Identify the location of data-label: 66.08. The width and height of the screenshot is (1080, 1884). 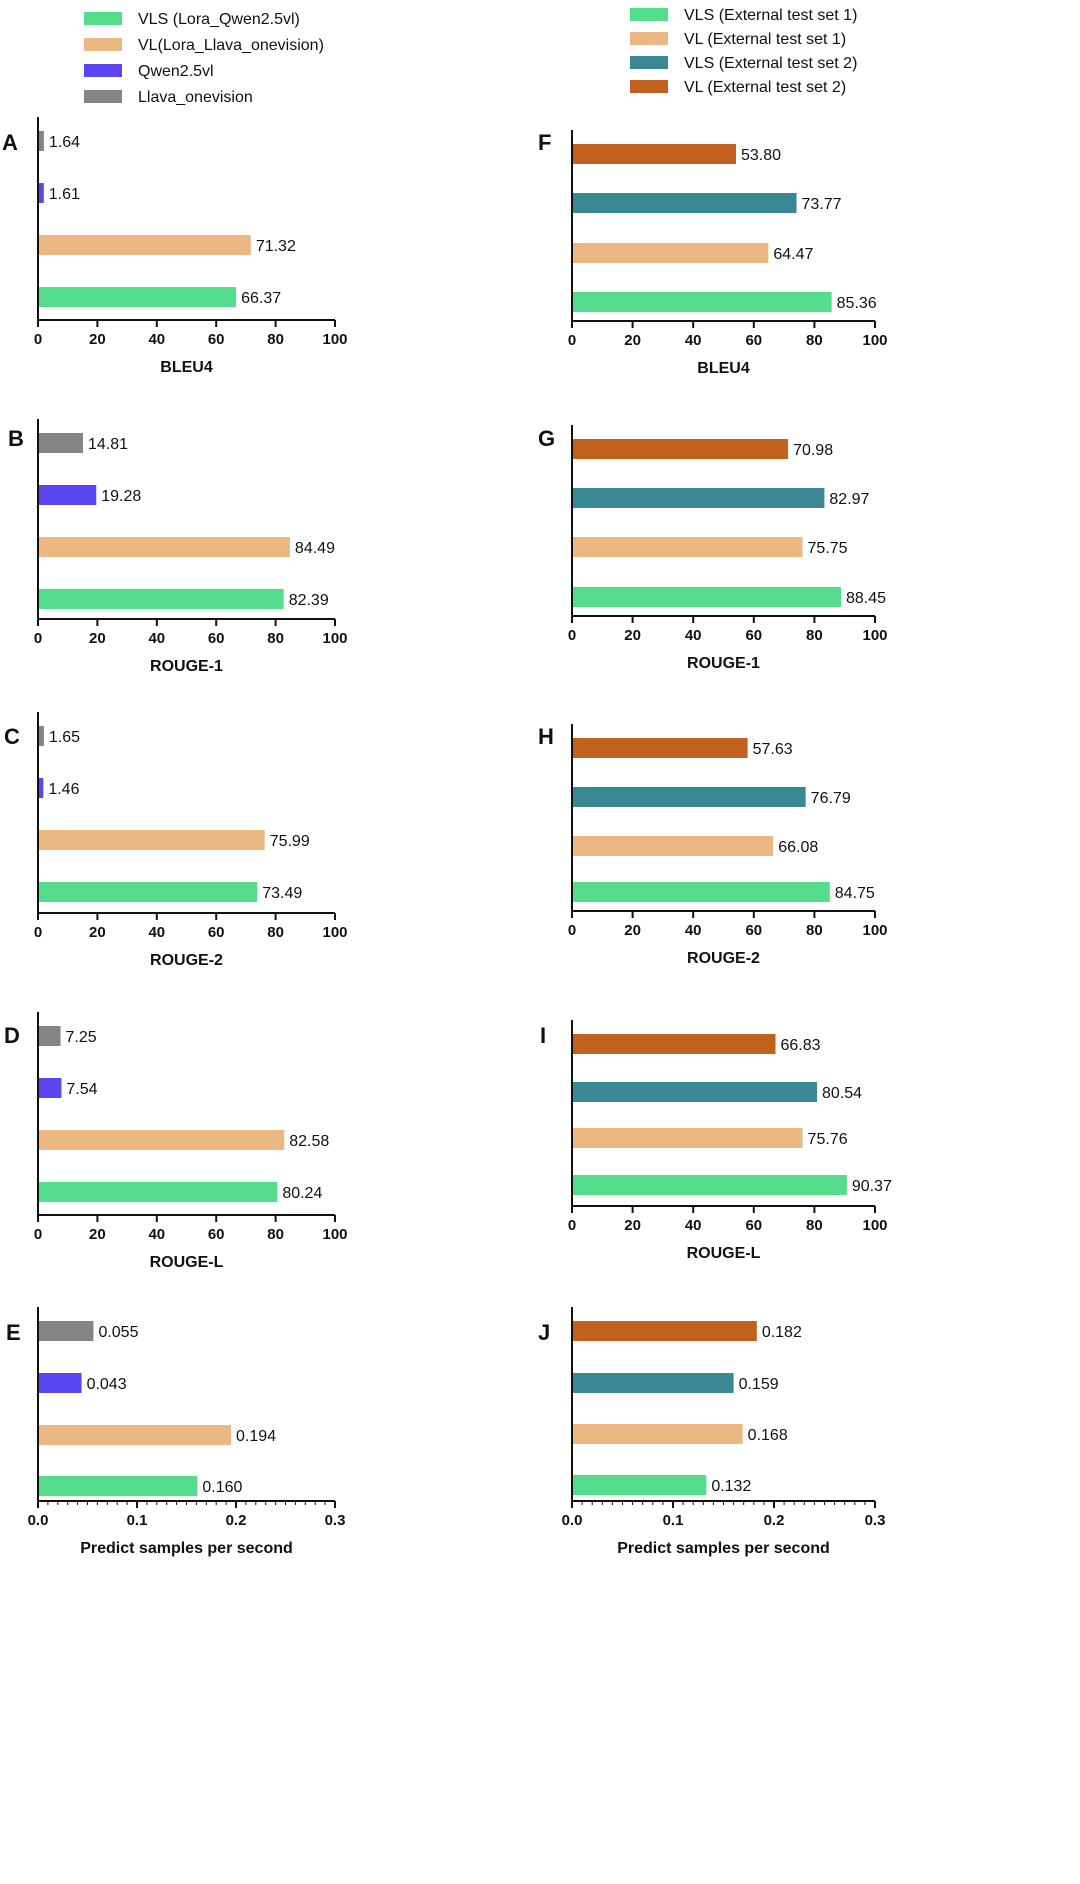
(798, 847).